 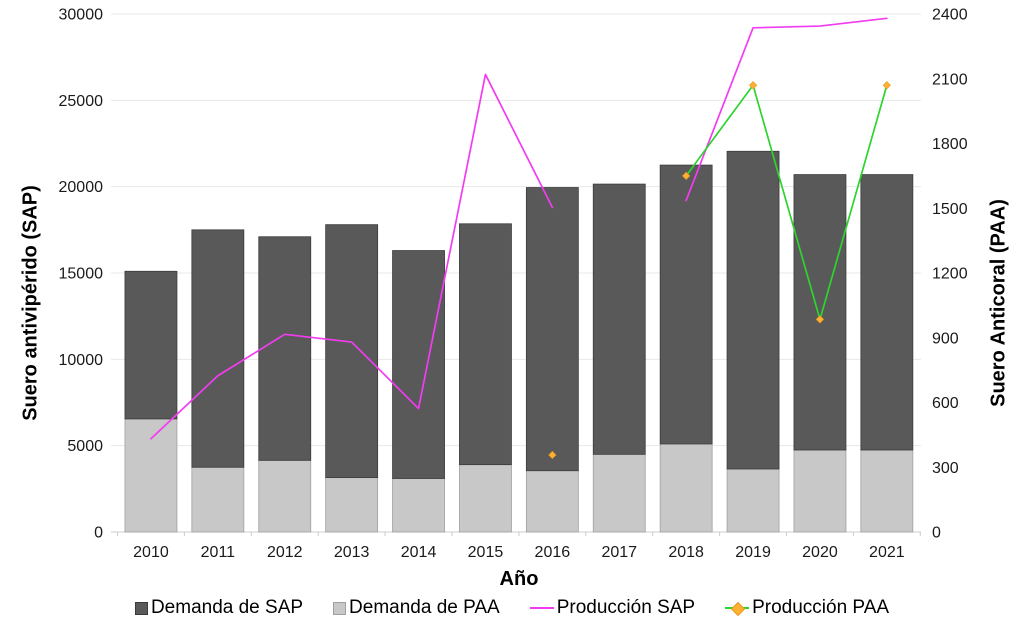 What do you see at coordinates (285, 552) in the screenshot?
I see `x-tick-label: 2012` at bounding box center [285, 552].